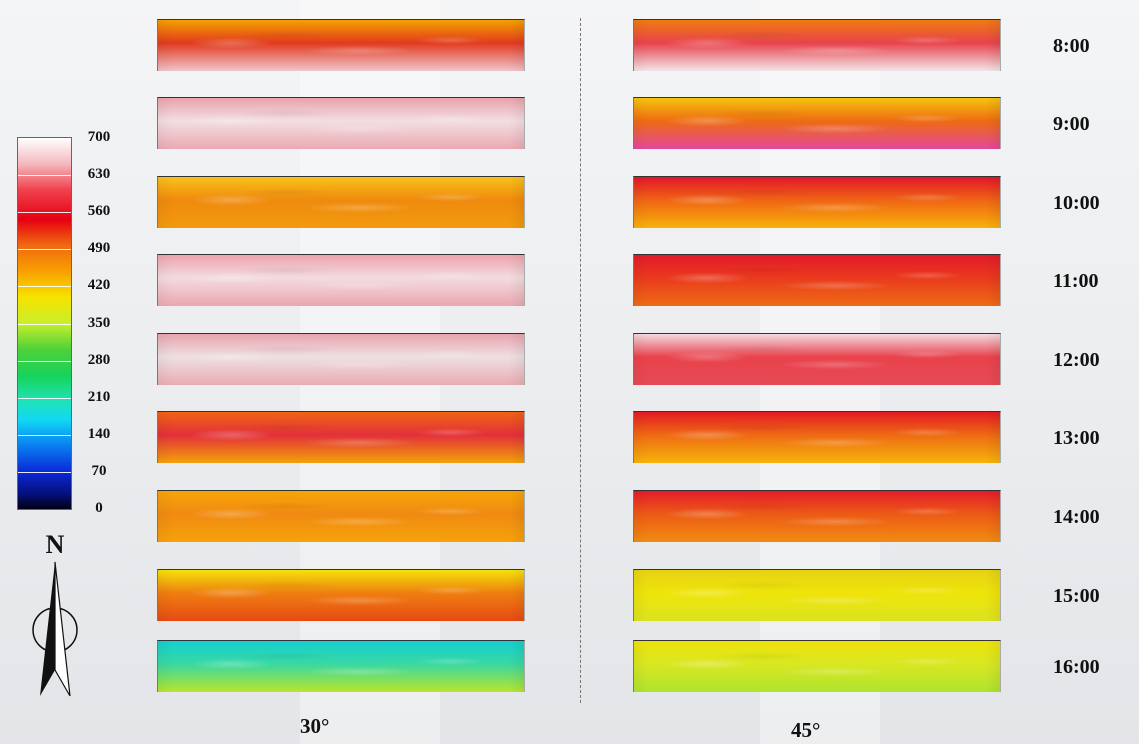  I want to click on column-divider, so click(580, 360).